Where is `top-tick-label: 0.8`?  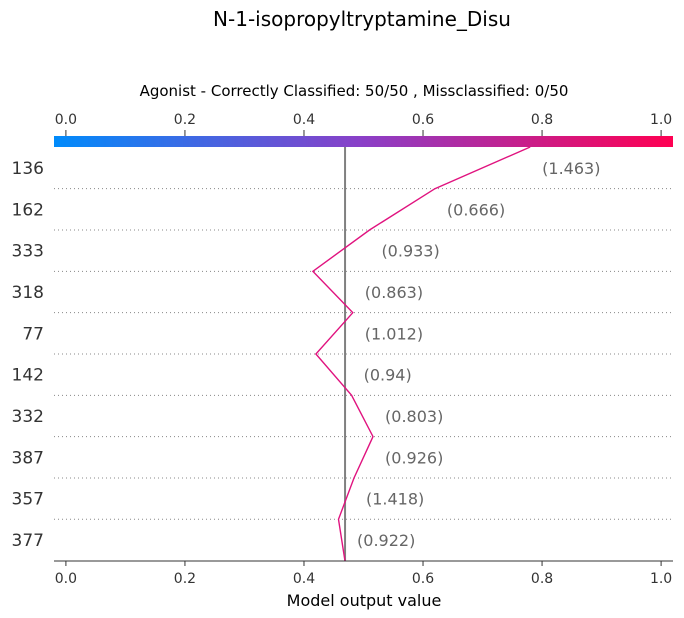
top-tick-label: 0.8 is located at coordinates (542, 120).